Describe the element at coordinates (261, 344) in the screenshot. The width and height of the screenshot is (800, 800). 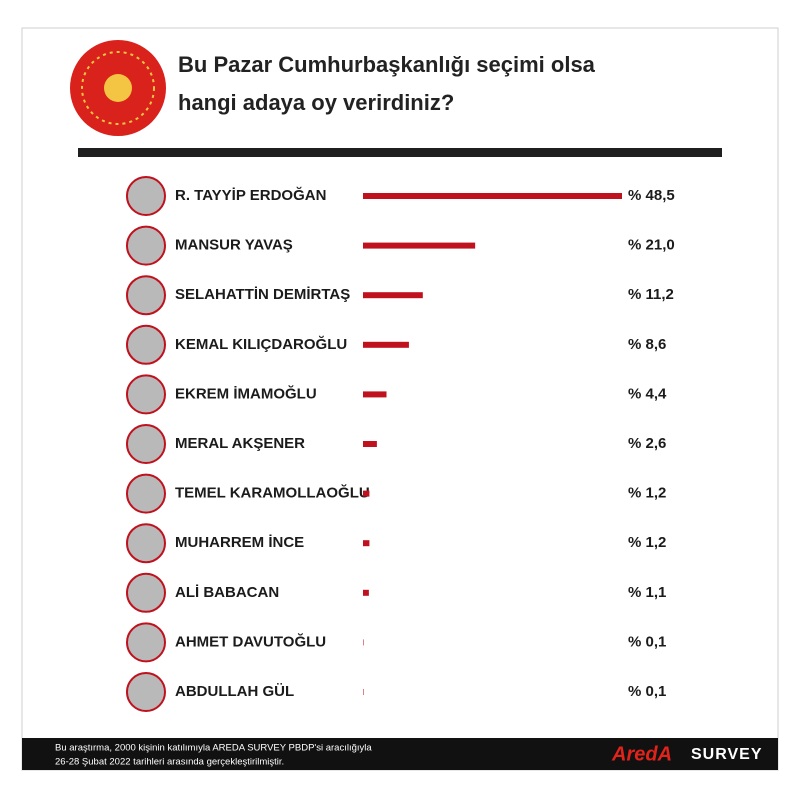
I see `candidate-name: KEMAL KILIÇDAROĞLU` at that location.